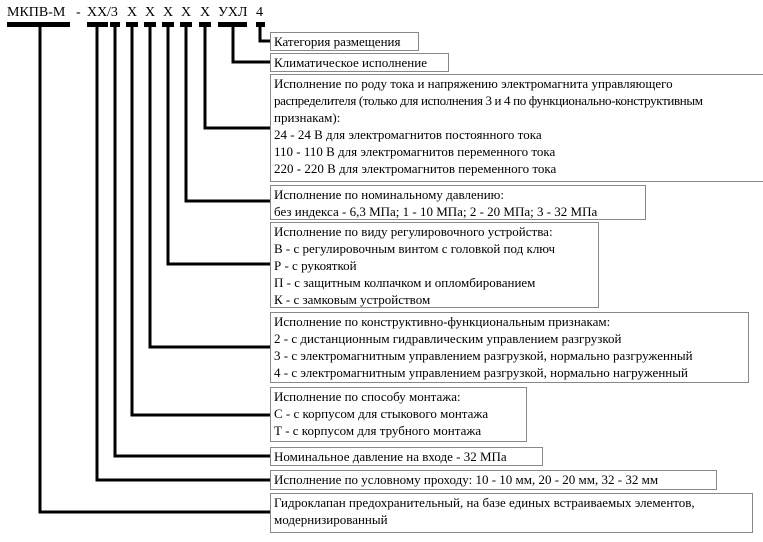  Describe the element at coordinates (337, 41) in the screenshot. I see `box-line: Категория размещения` at that location.